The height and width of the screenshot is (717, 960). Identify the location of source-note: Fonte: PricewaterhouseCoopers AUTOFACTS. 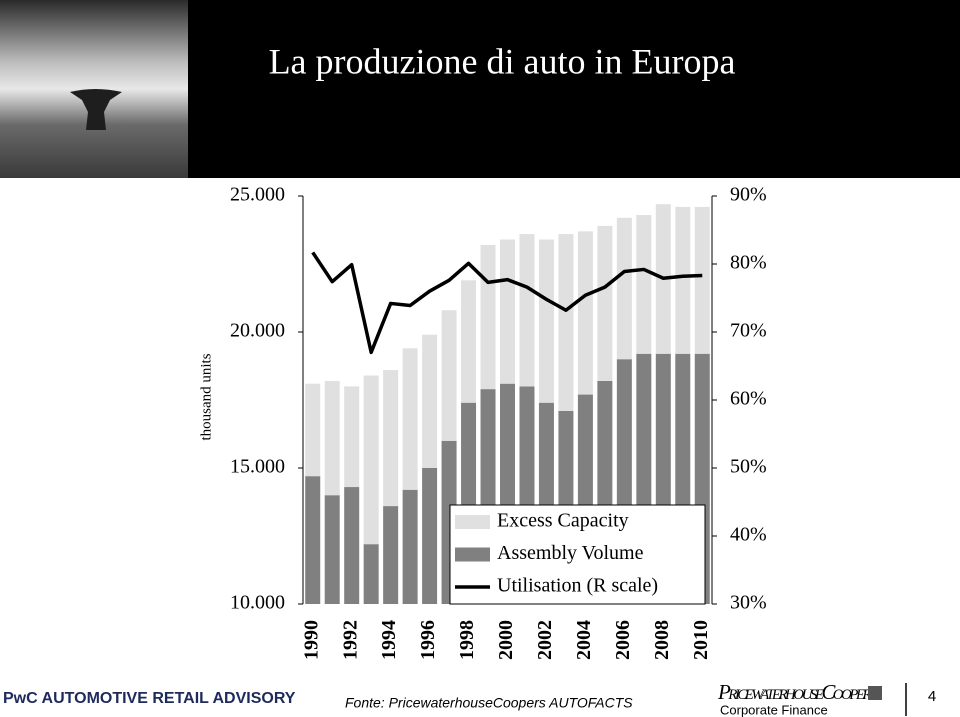
(489, 703).